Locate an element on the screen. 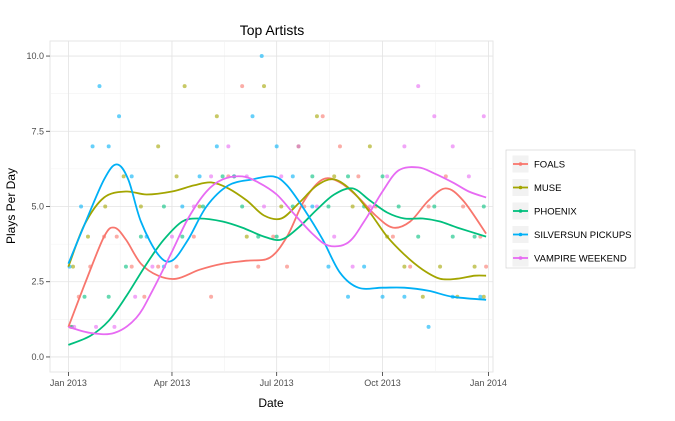  y-tick-label: 2.5 is located at coordinates (37, 282).